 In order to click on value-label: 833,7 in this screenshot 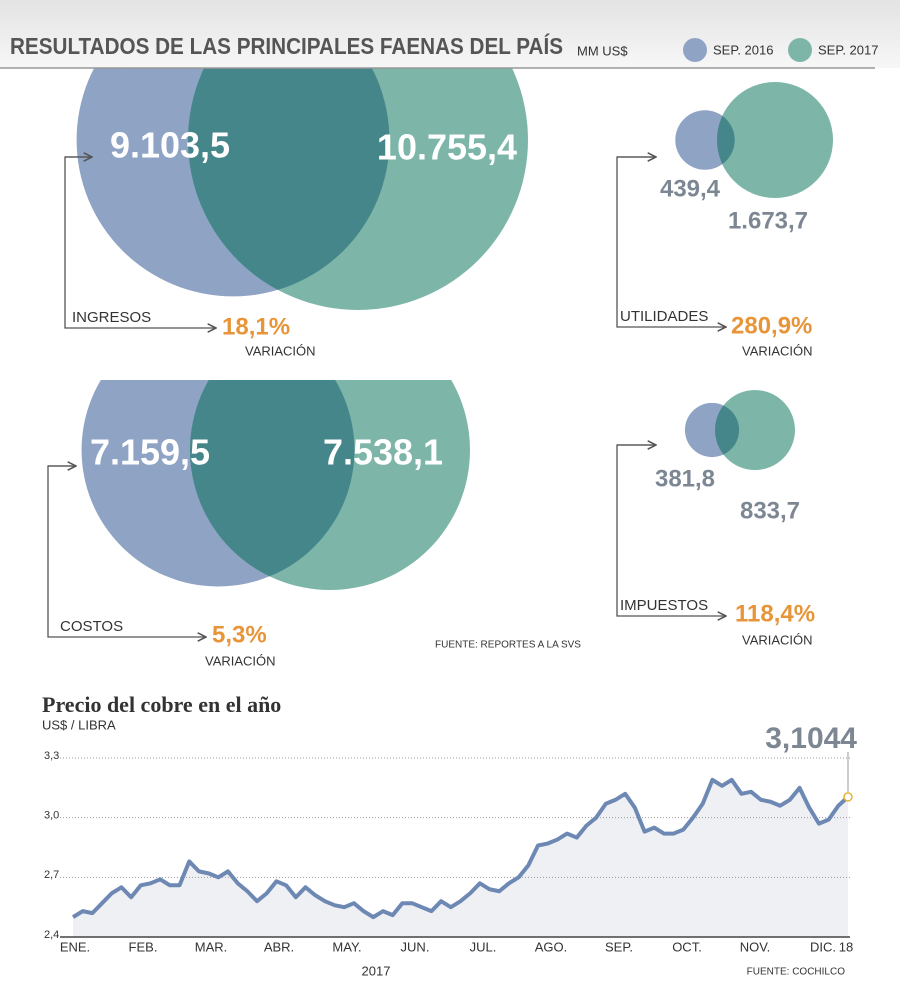, I will do `click(770, 510)`.